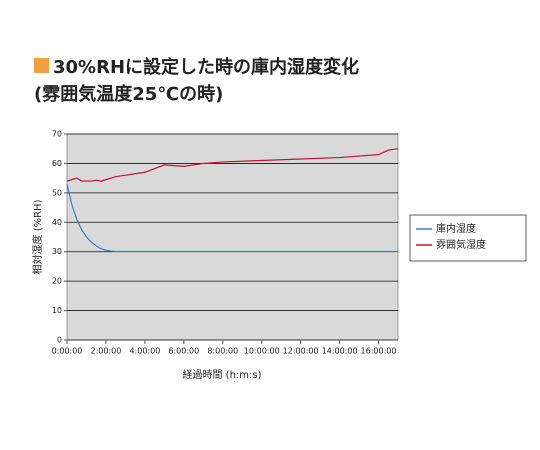 This screenshot has height=450, width=540. What do you see at coordinates (222, 351) in the screenshot?
I see `x-tick-label: 8:00:00` at bounding box center [222, 351].